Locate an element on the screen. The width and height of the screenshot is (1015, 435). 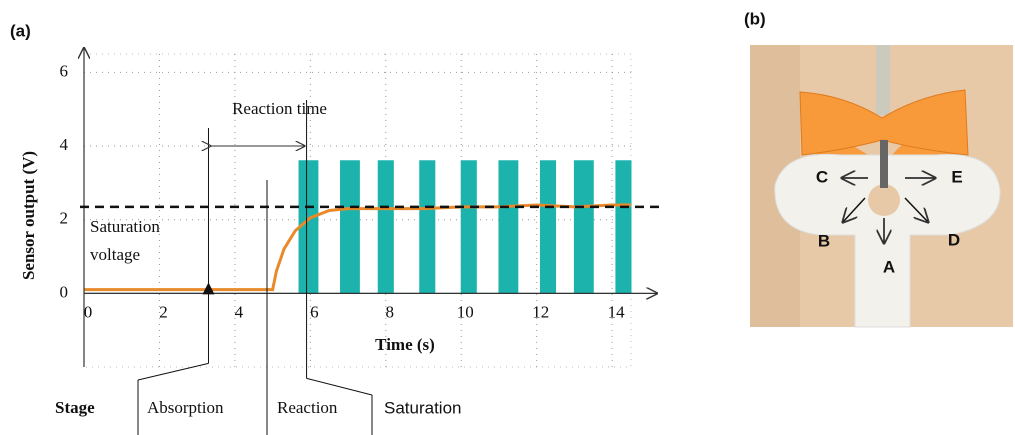
hole is located at coordinates (884, 200).